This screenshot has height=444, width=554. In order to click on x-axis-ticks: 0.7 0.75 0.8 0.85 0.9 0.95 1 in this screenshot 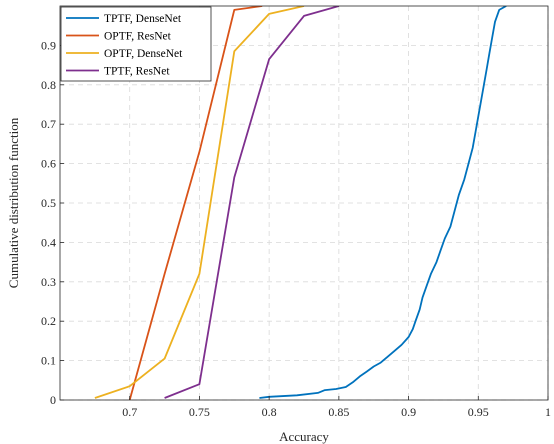, I will do `click(336, 407)`.